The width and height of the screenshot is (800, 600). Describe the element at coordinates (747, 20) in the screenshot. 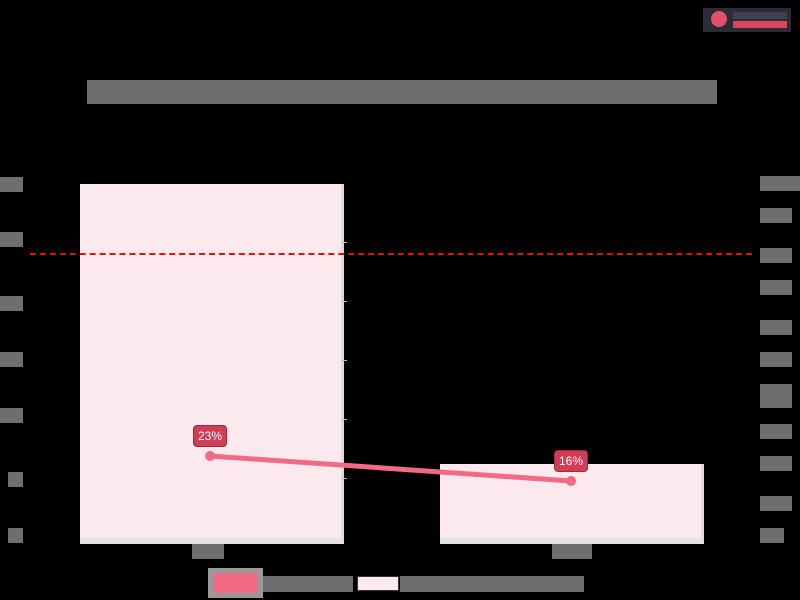

I see `brand-logo` at that location.